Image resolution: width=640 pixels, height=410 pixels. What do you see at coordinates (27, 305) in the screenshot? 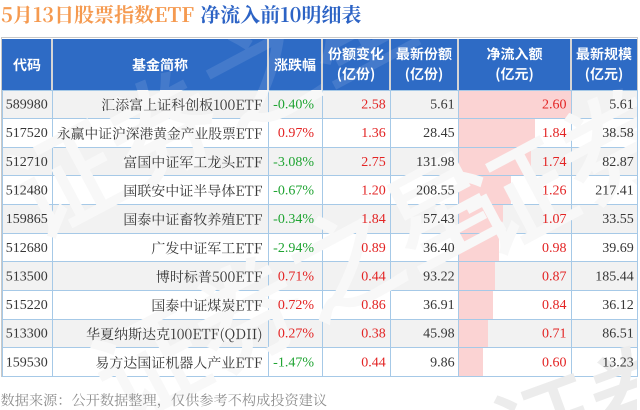
I see `svg-text: 515220` at bounding box center [27, 305].